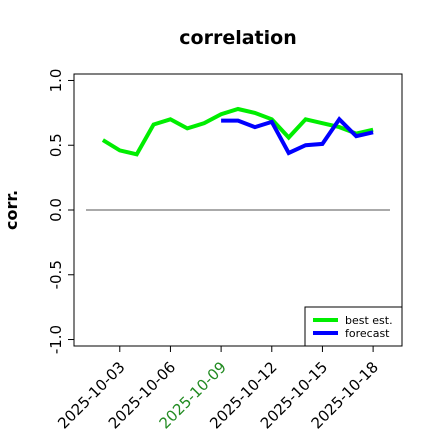 The height and width of the screenshot is (440, 440). I want to click on legend-box, so click(353, 326).